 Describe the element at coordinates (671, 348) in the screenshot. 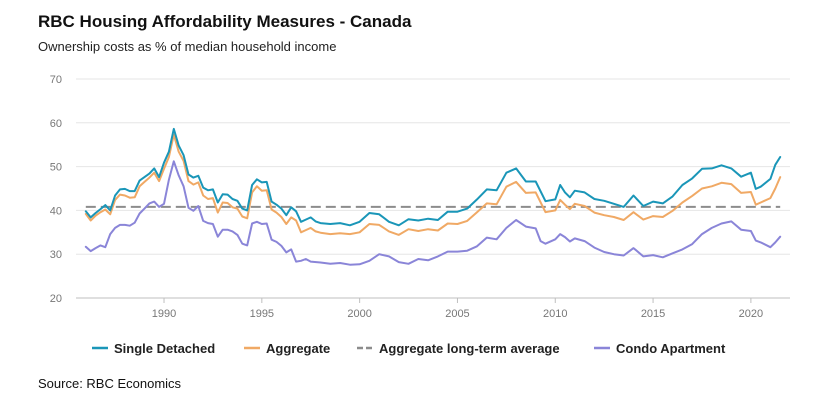

I see `legend-label: Condo Apartment` at that location.